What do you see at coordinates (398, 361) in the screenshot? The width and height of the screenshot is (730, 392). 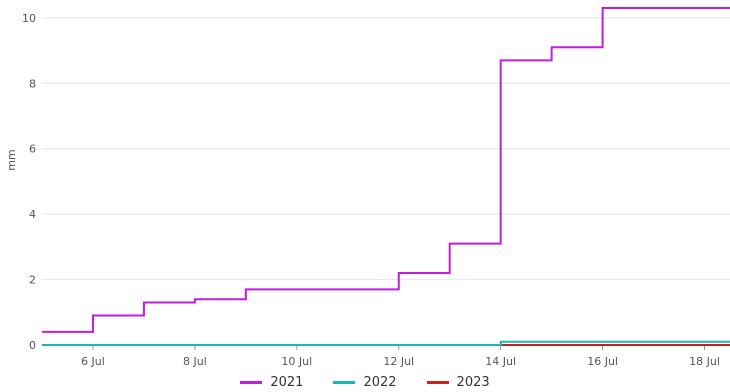 I see `x-tick-label: 12 Jul` at bounding box center [398, 361].